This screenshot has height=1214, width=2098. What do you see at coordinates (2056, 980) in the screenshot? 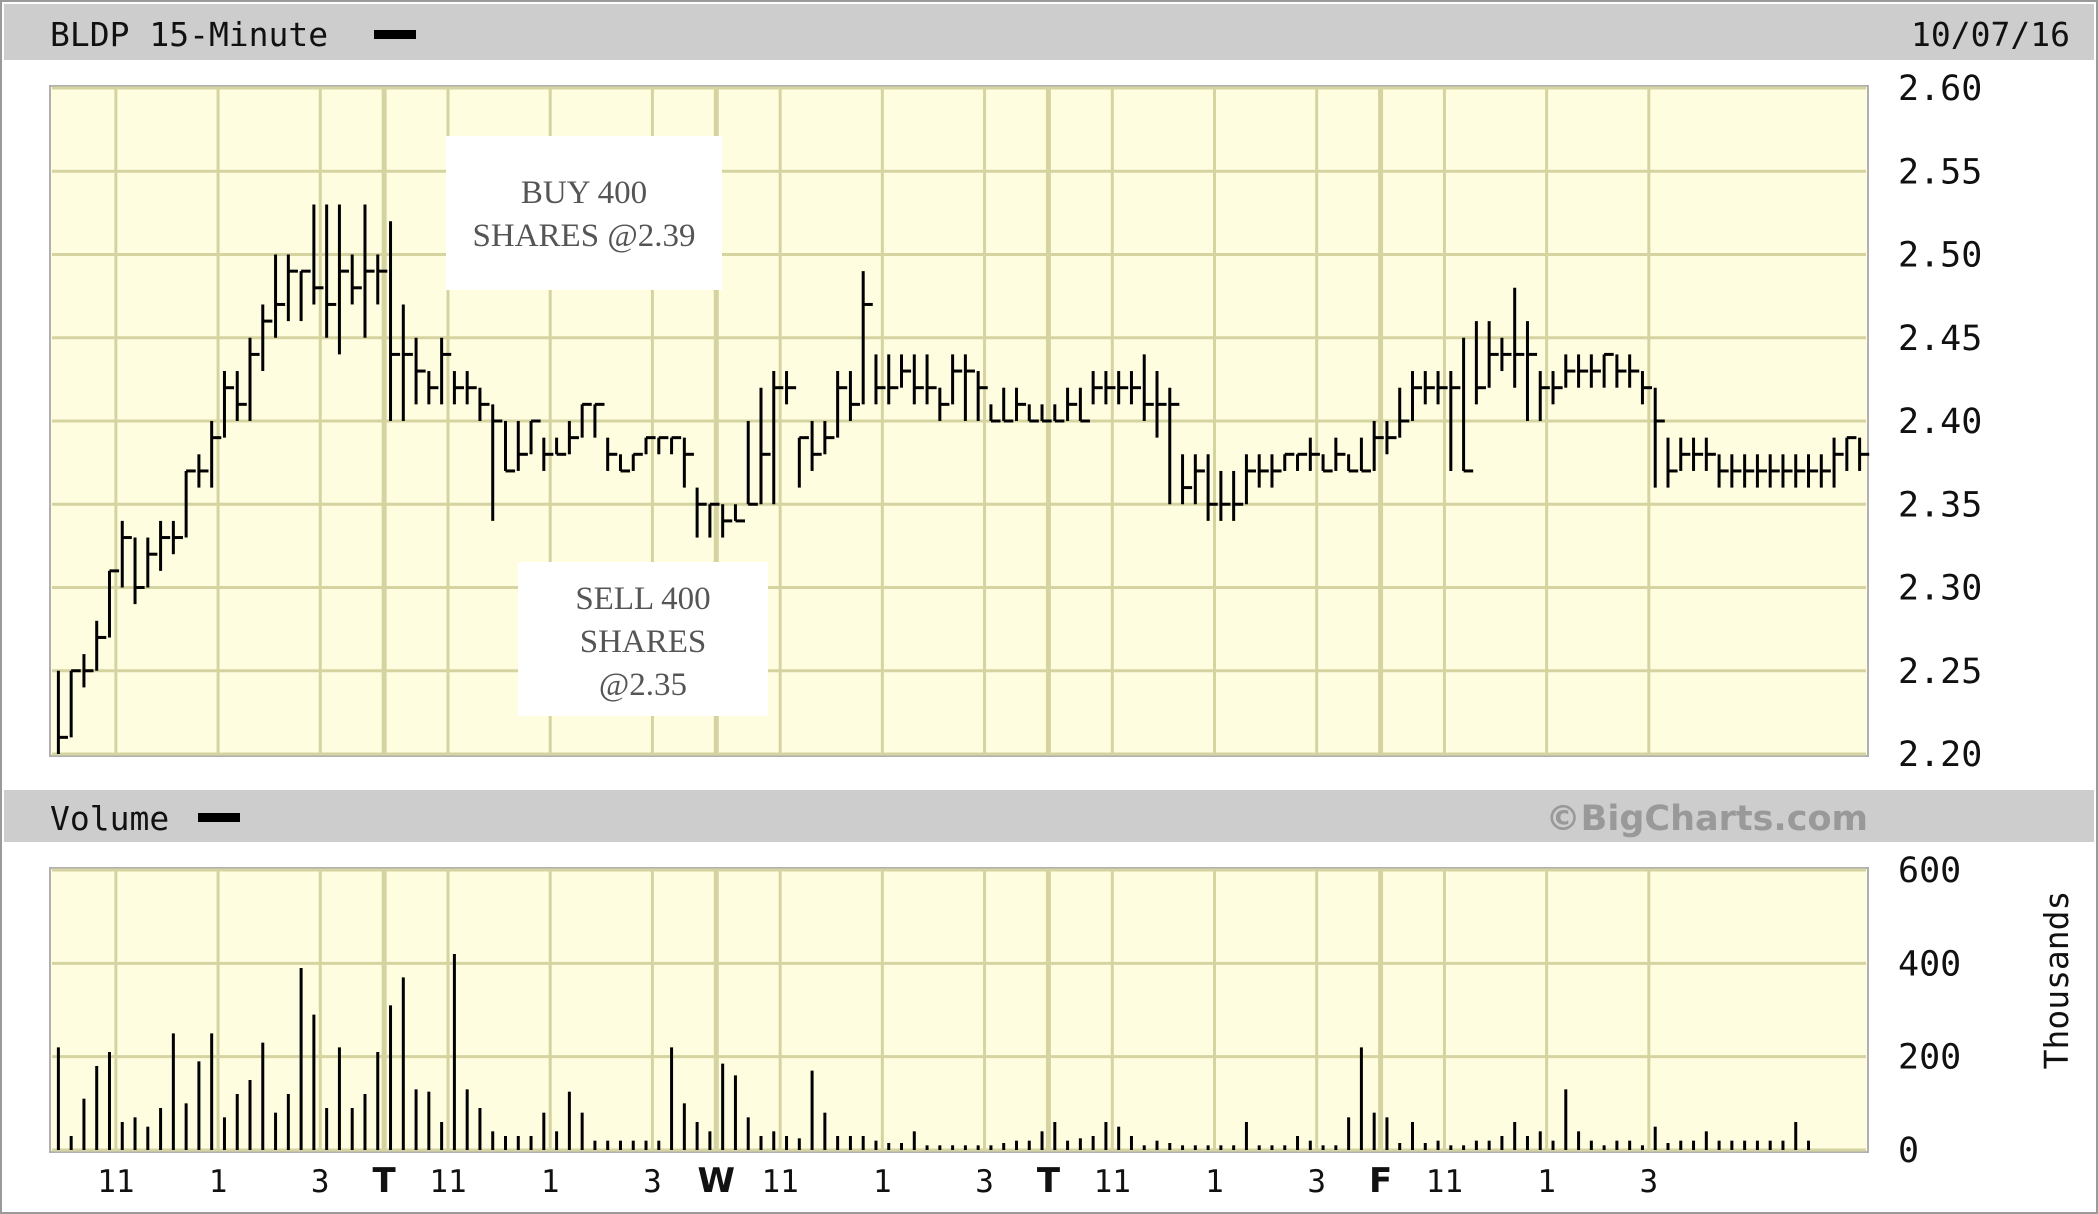
I see `volume-unit-label: Thousands` at bounding box center [2056, 980].